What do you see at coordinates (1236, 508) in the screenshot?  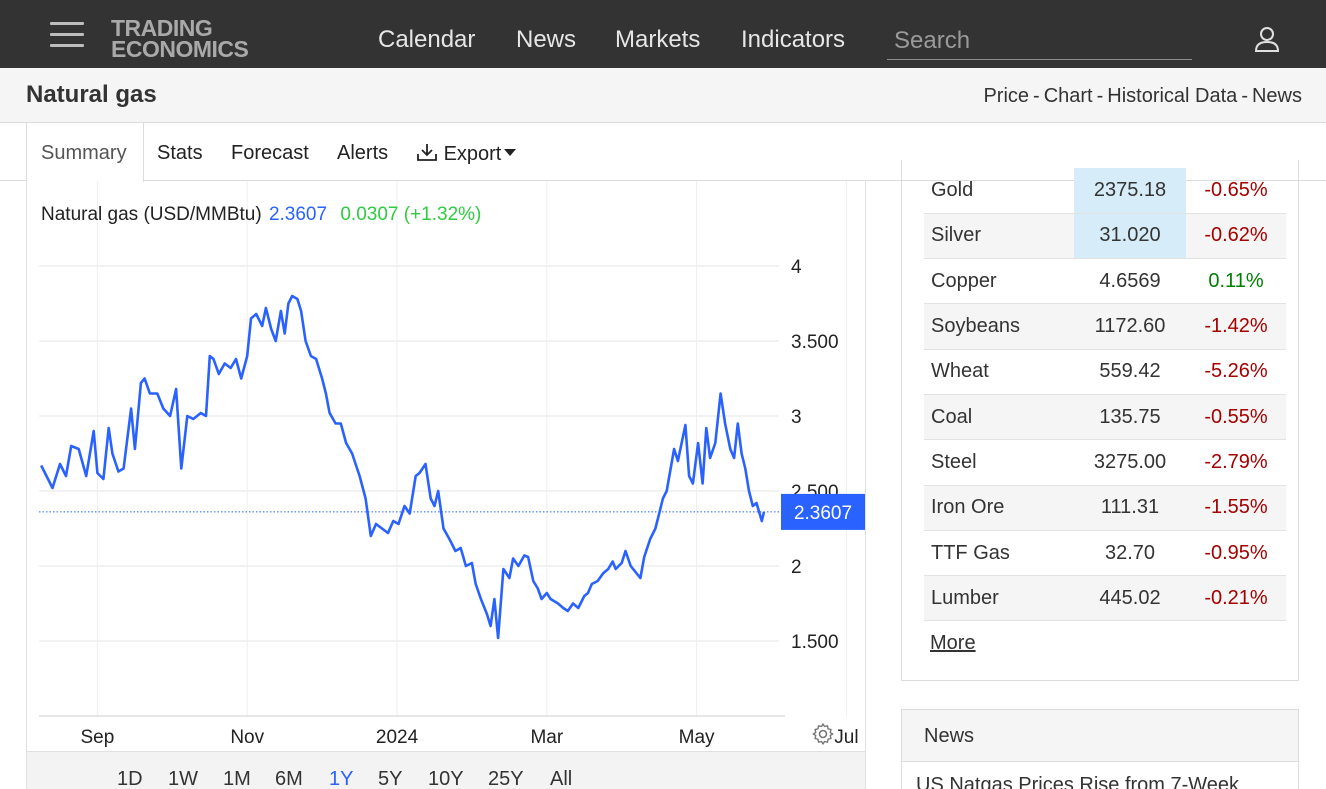 I see `commodity-change: -1.55%` at bounding box center [1236, 508].